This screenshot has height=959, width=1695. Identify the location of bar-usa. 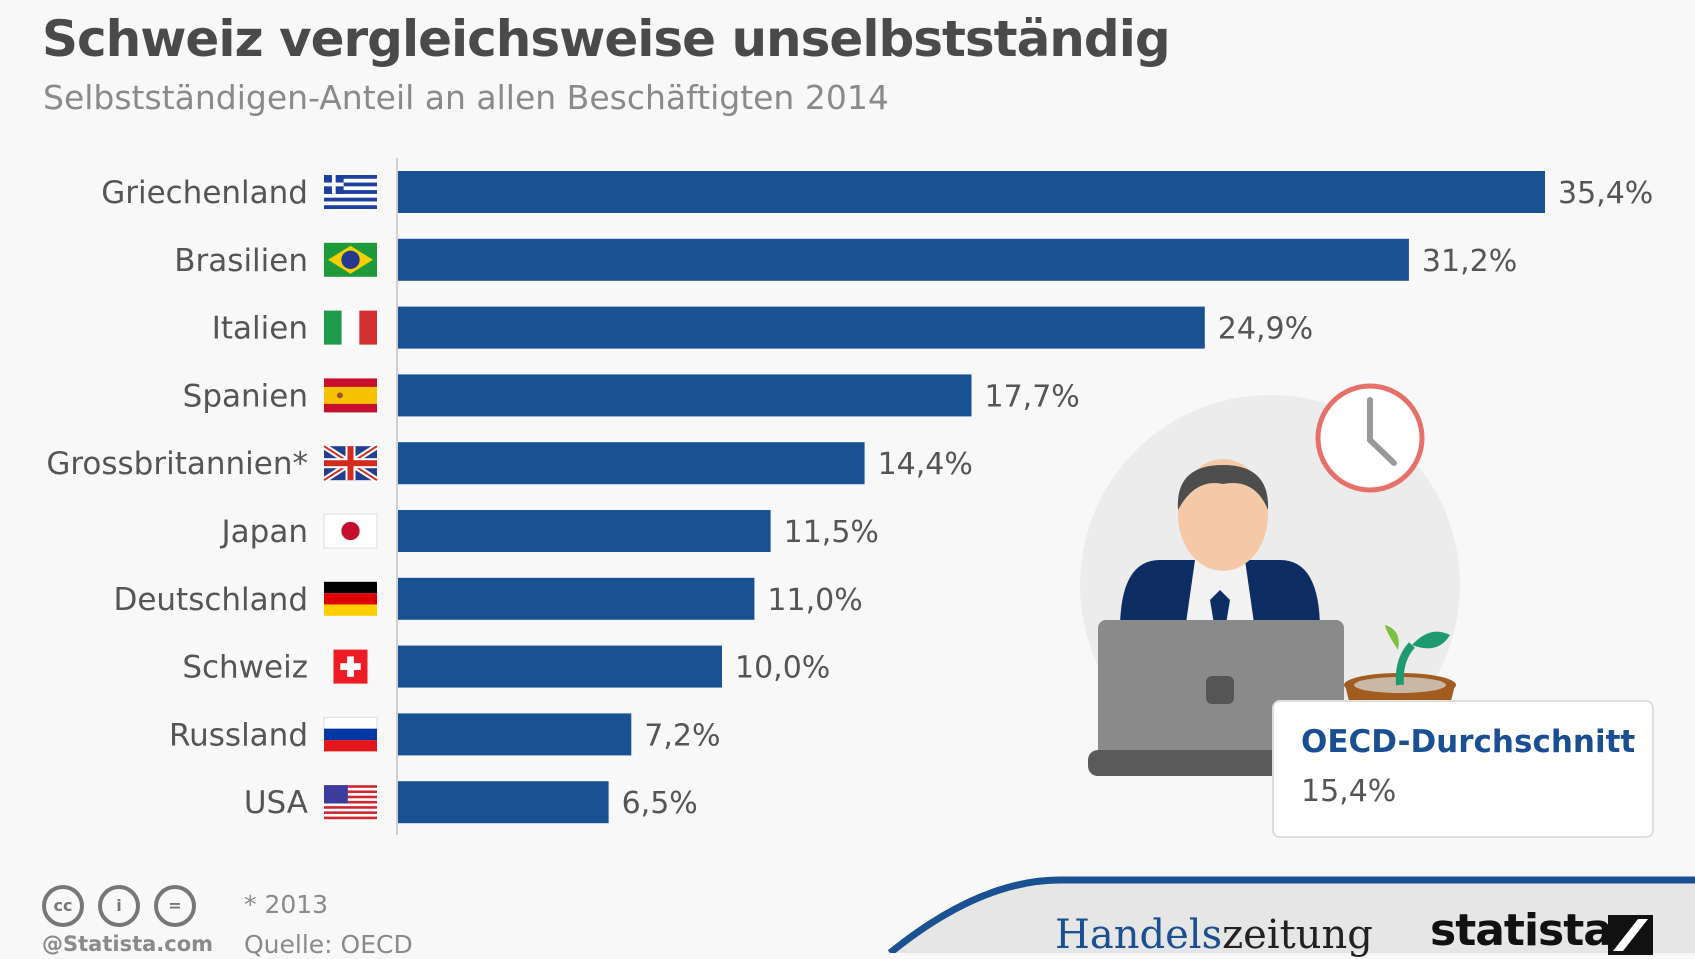
(503, 802).